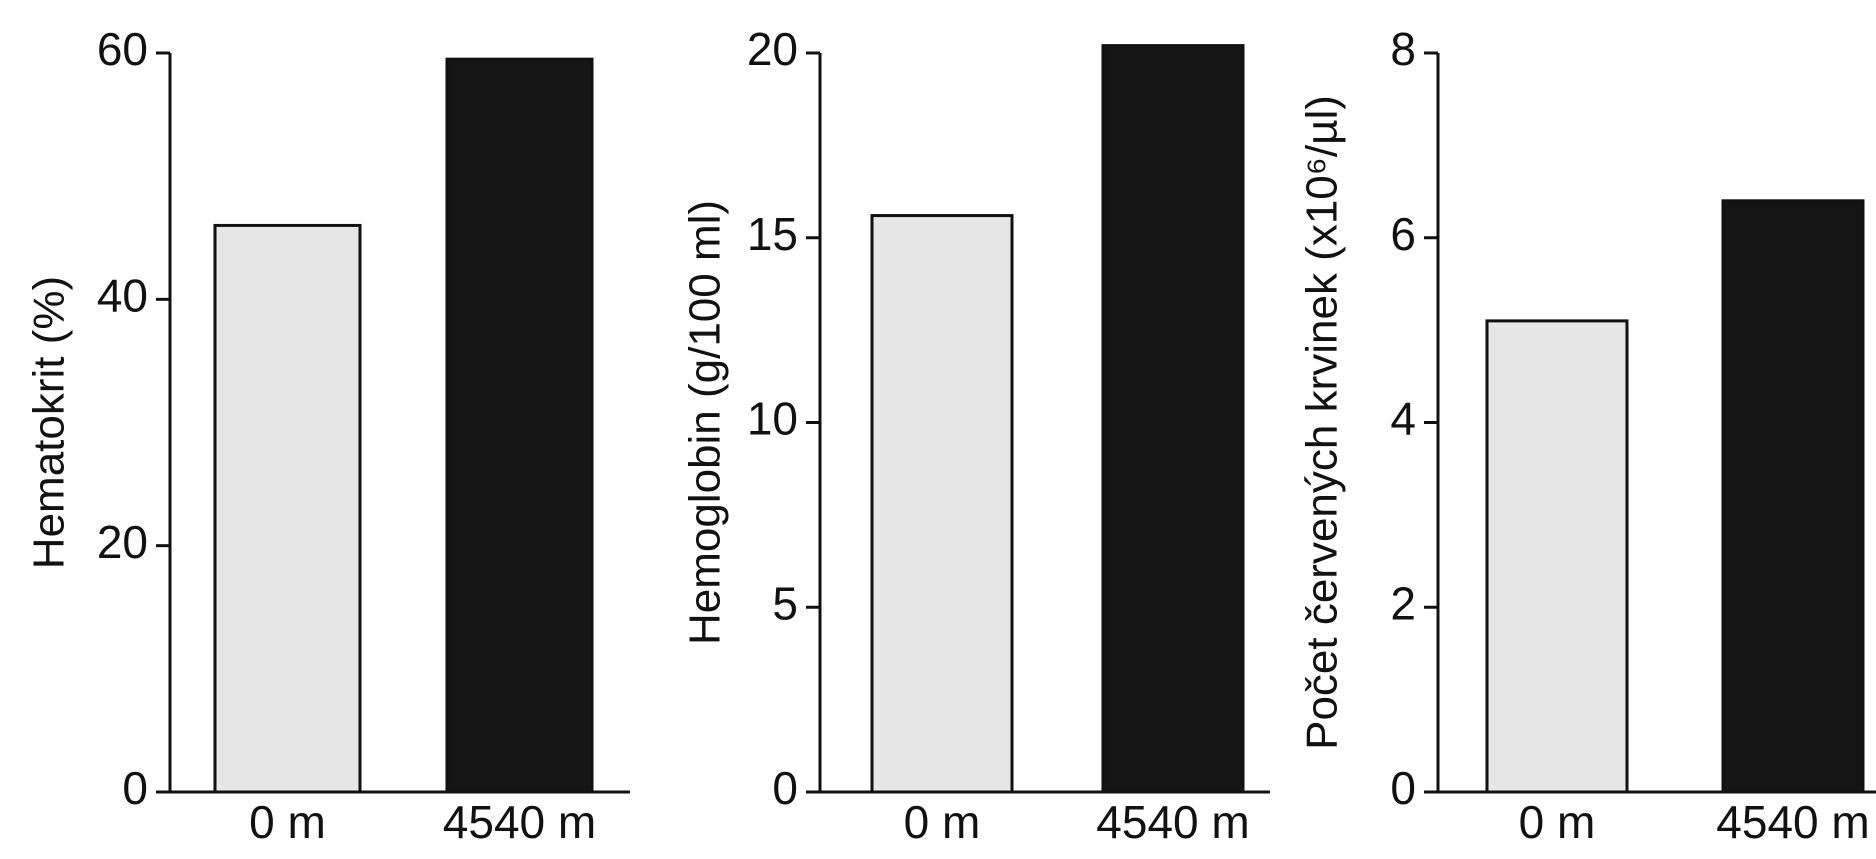 The height and width of the screenshot is (859, 1876). I want to click on y-tick-label: 6, so click(1403, 234).